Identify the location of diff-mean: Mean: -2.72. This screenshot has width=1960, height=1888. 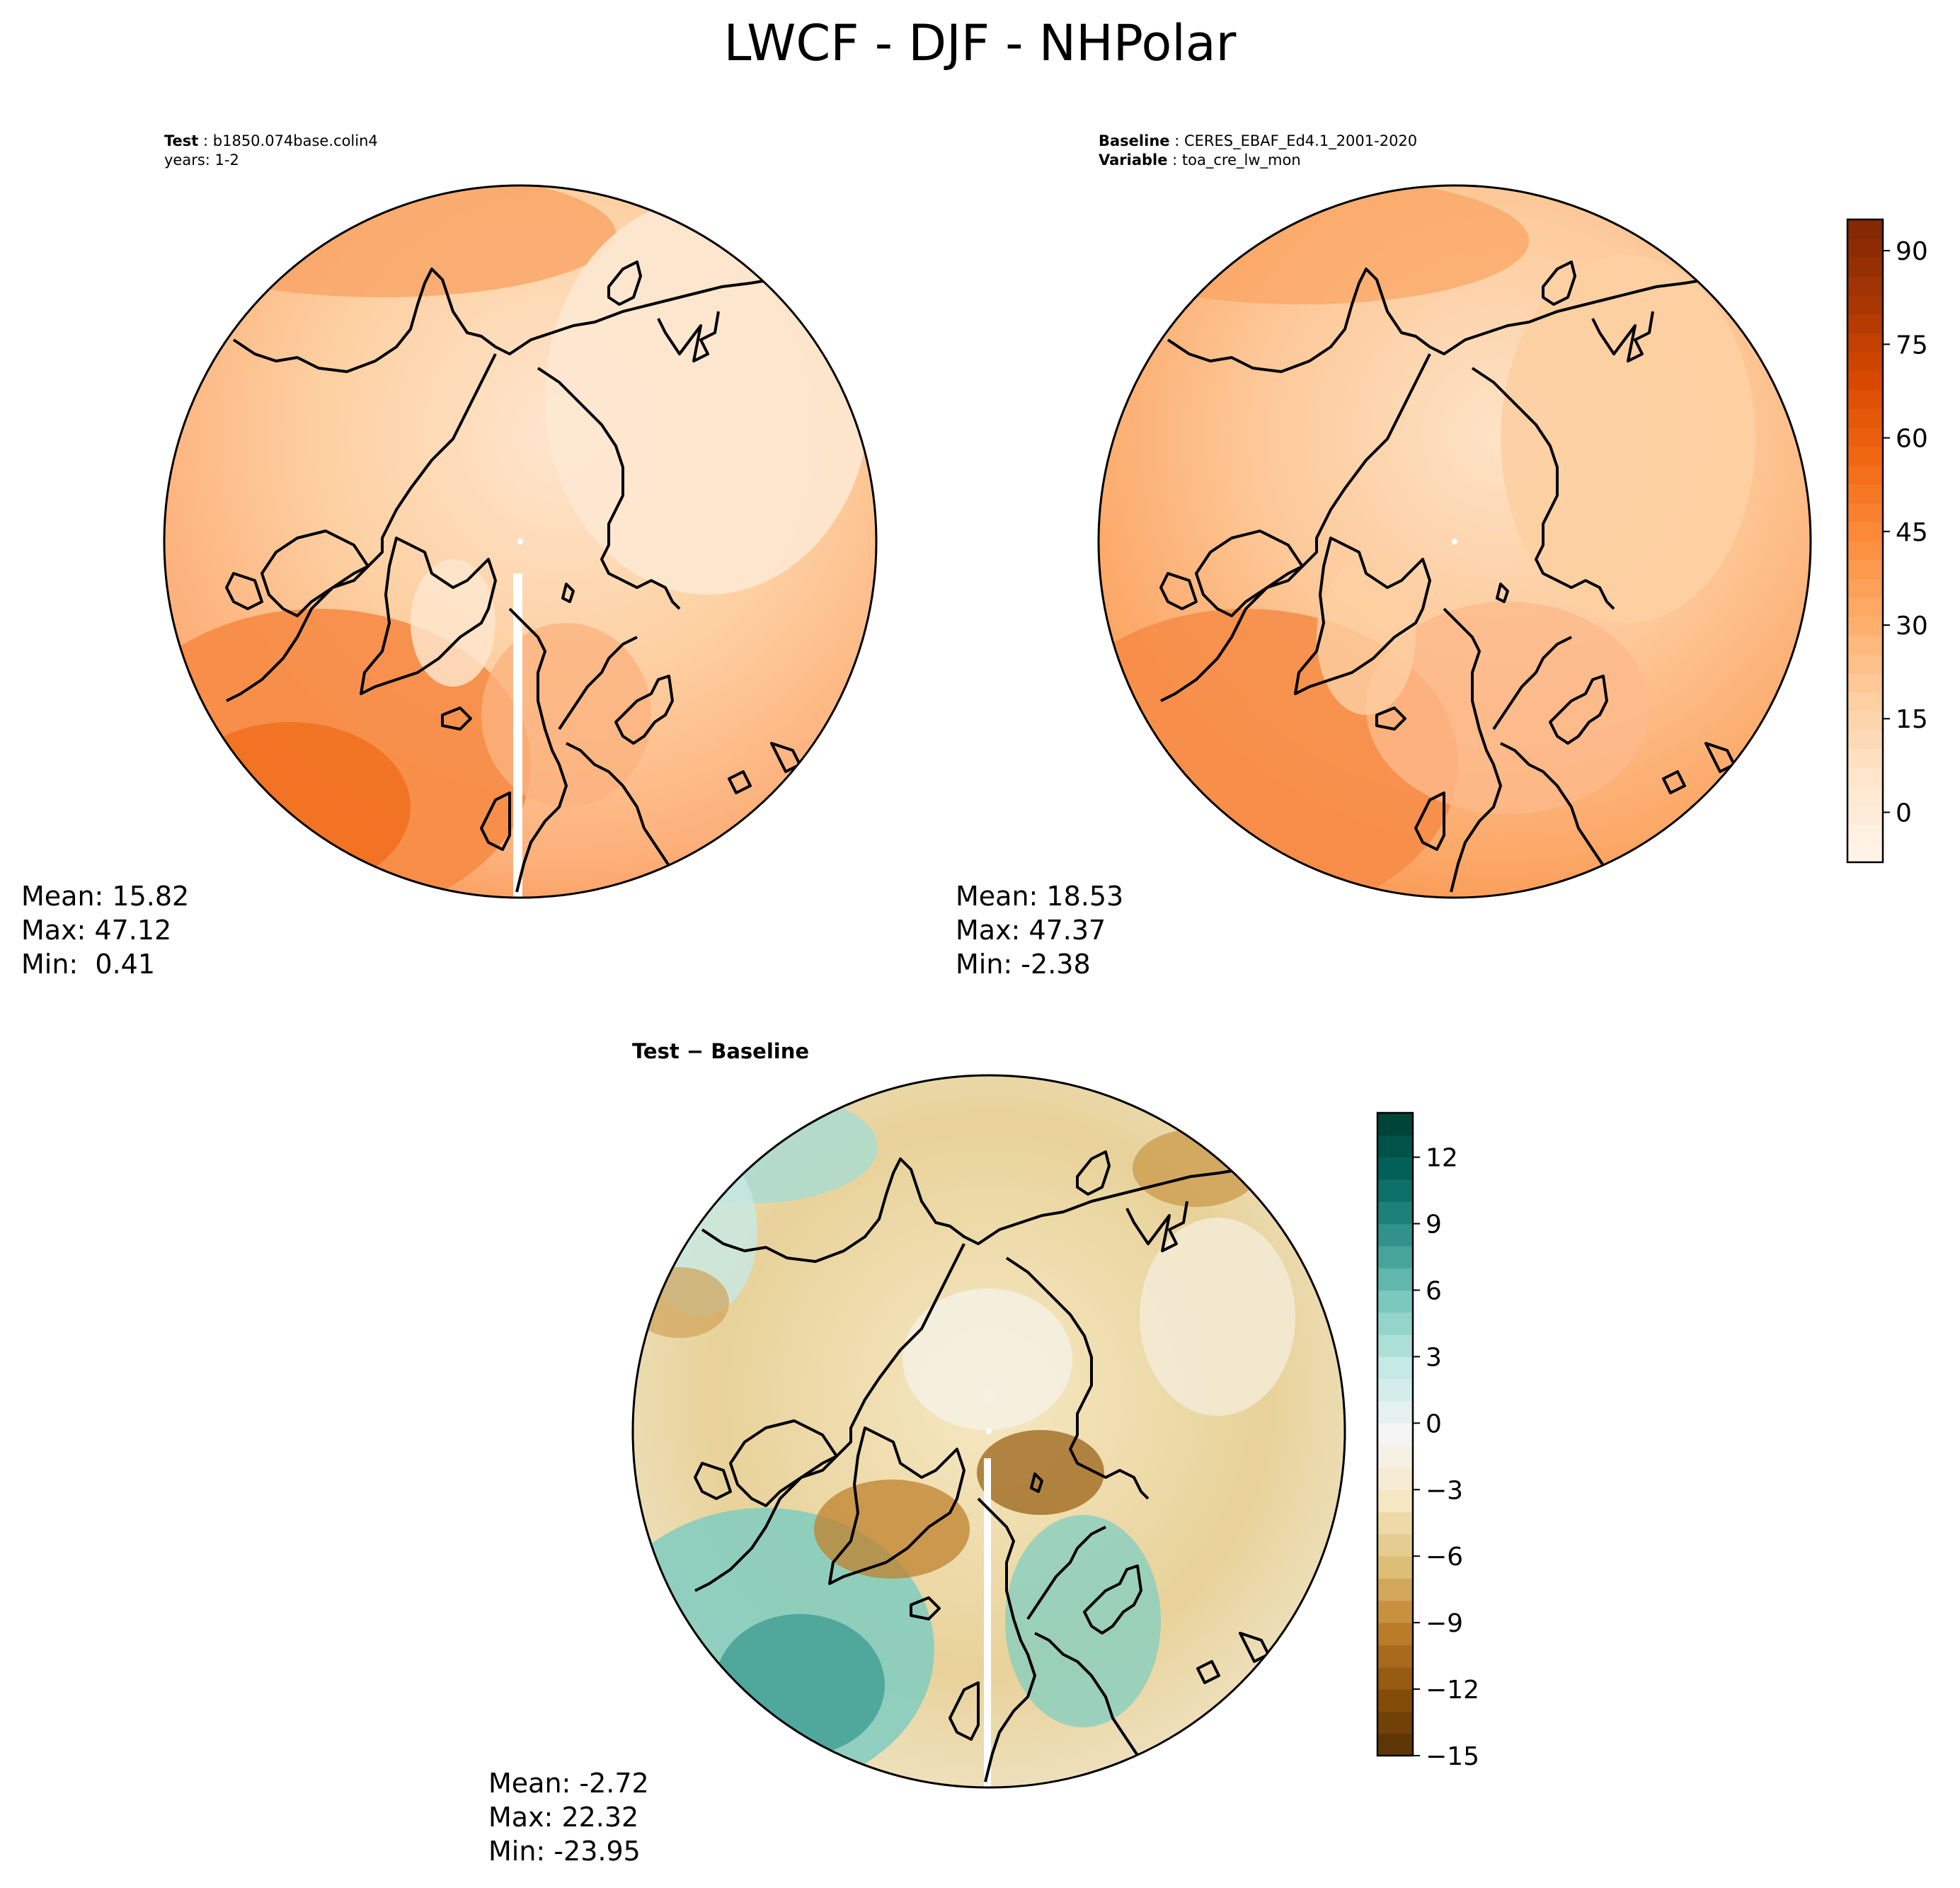
(568, 1784).